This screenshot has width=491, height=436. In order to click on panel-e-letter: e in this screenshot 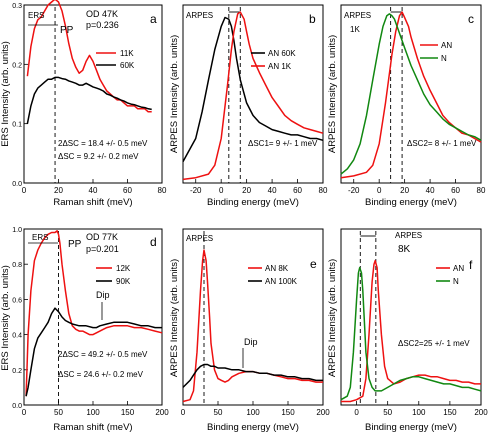, I will do `click(313, 264)`.